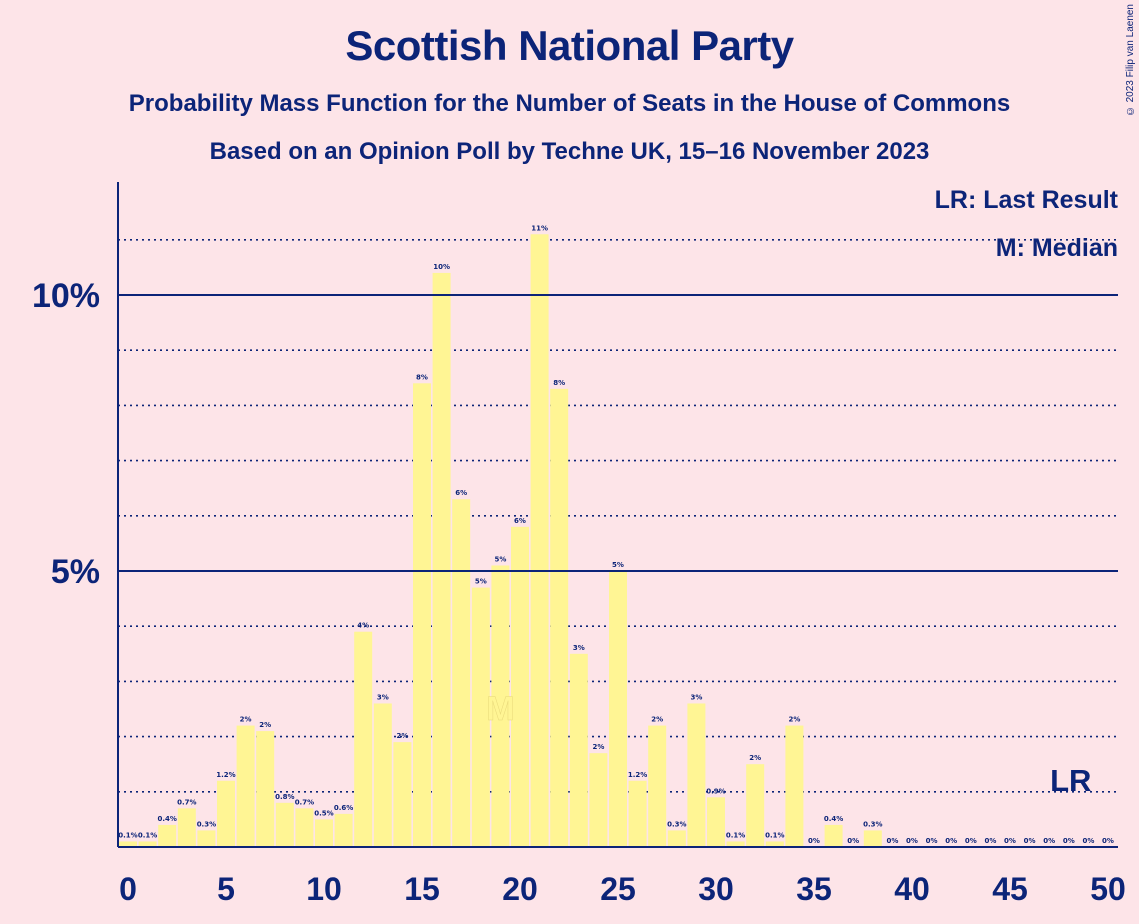 The width and height of the screenshot is (1139, 924). I want to click on x-tick-label: 50, so click(1108, 889).